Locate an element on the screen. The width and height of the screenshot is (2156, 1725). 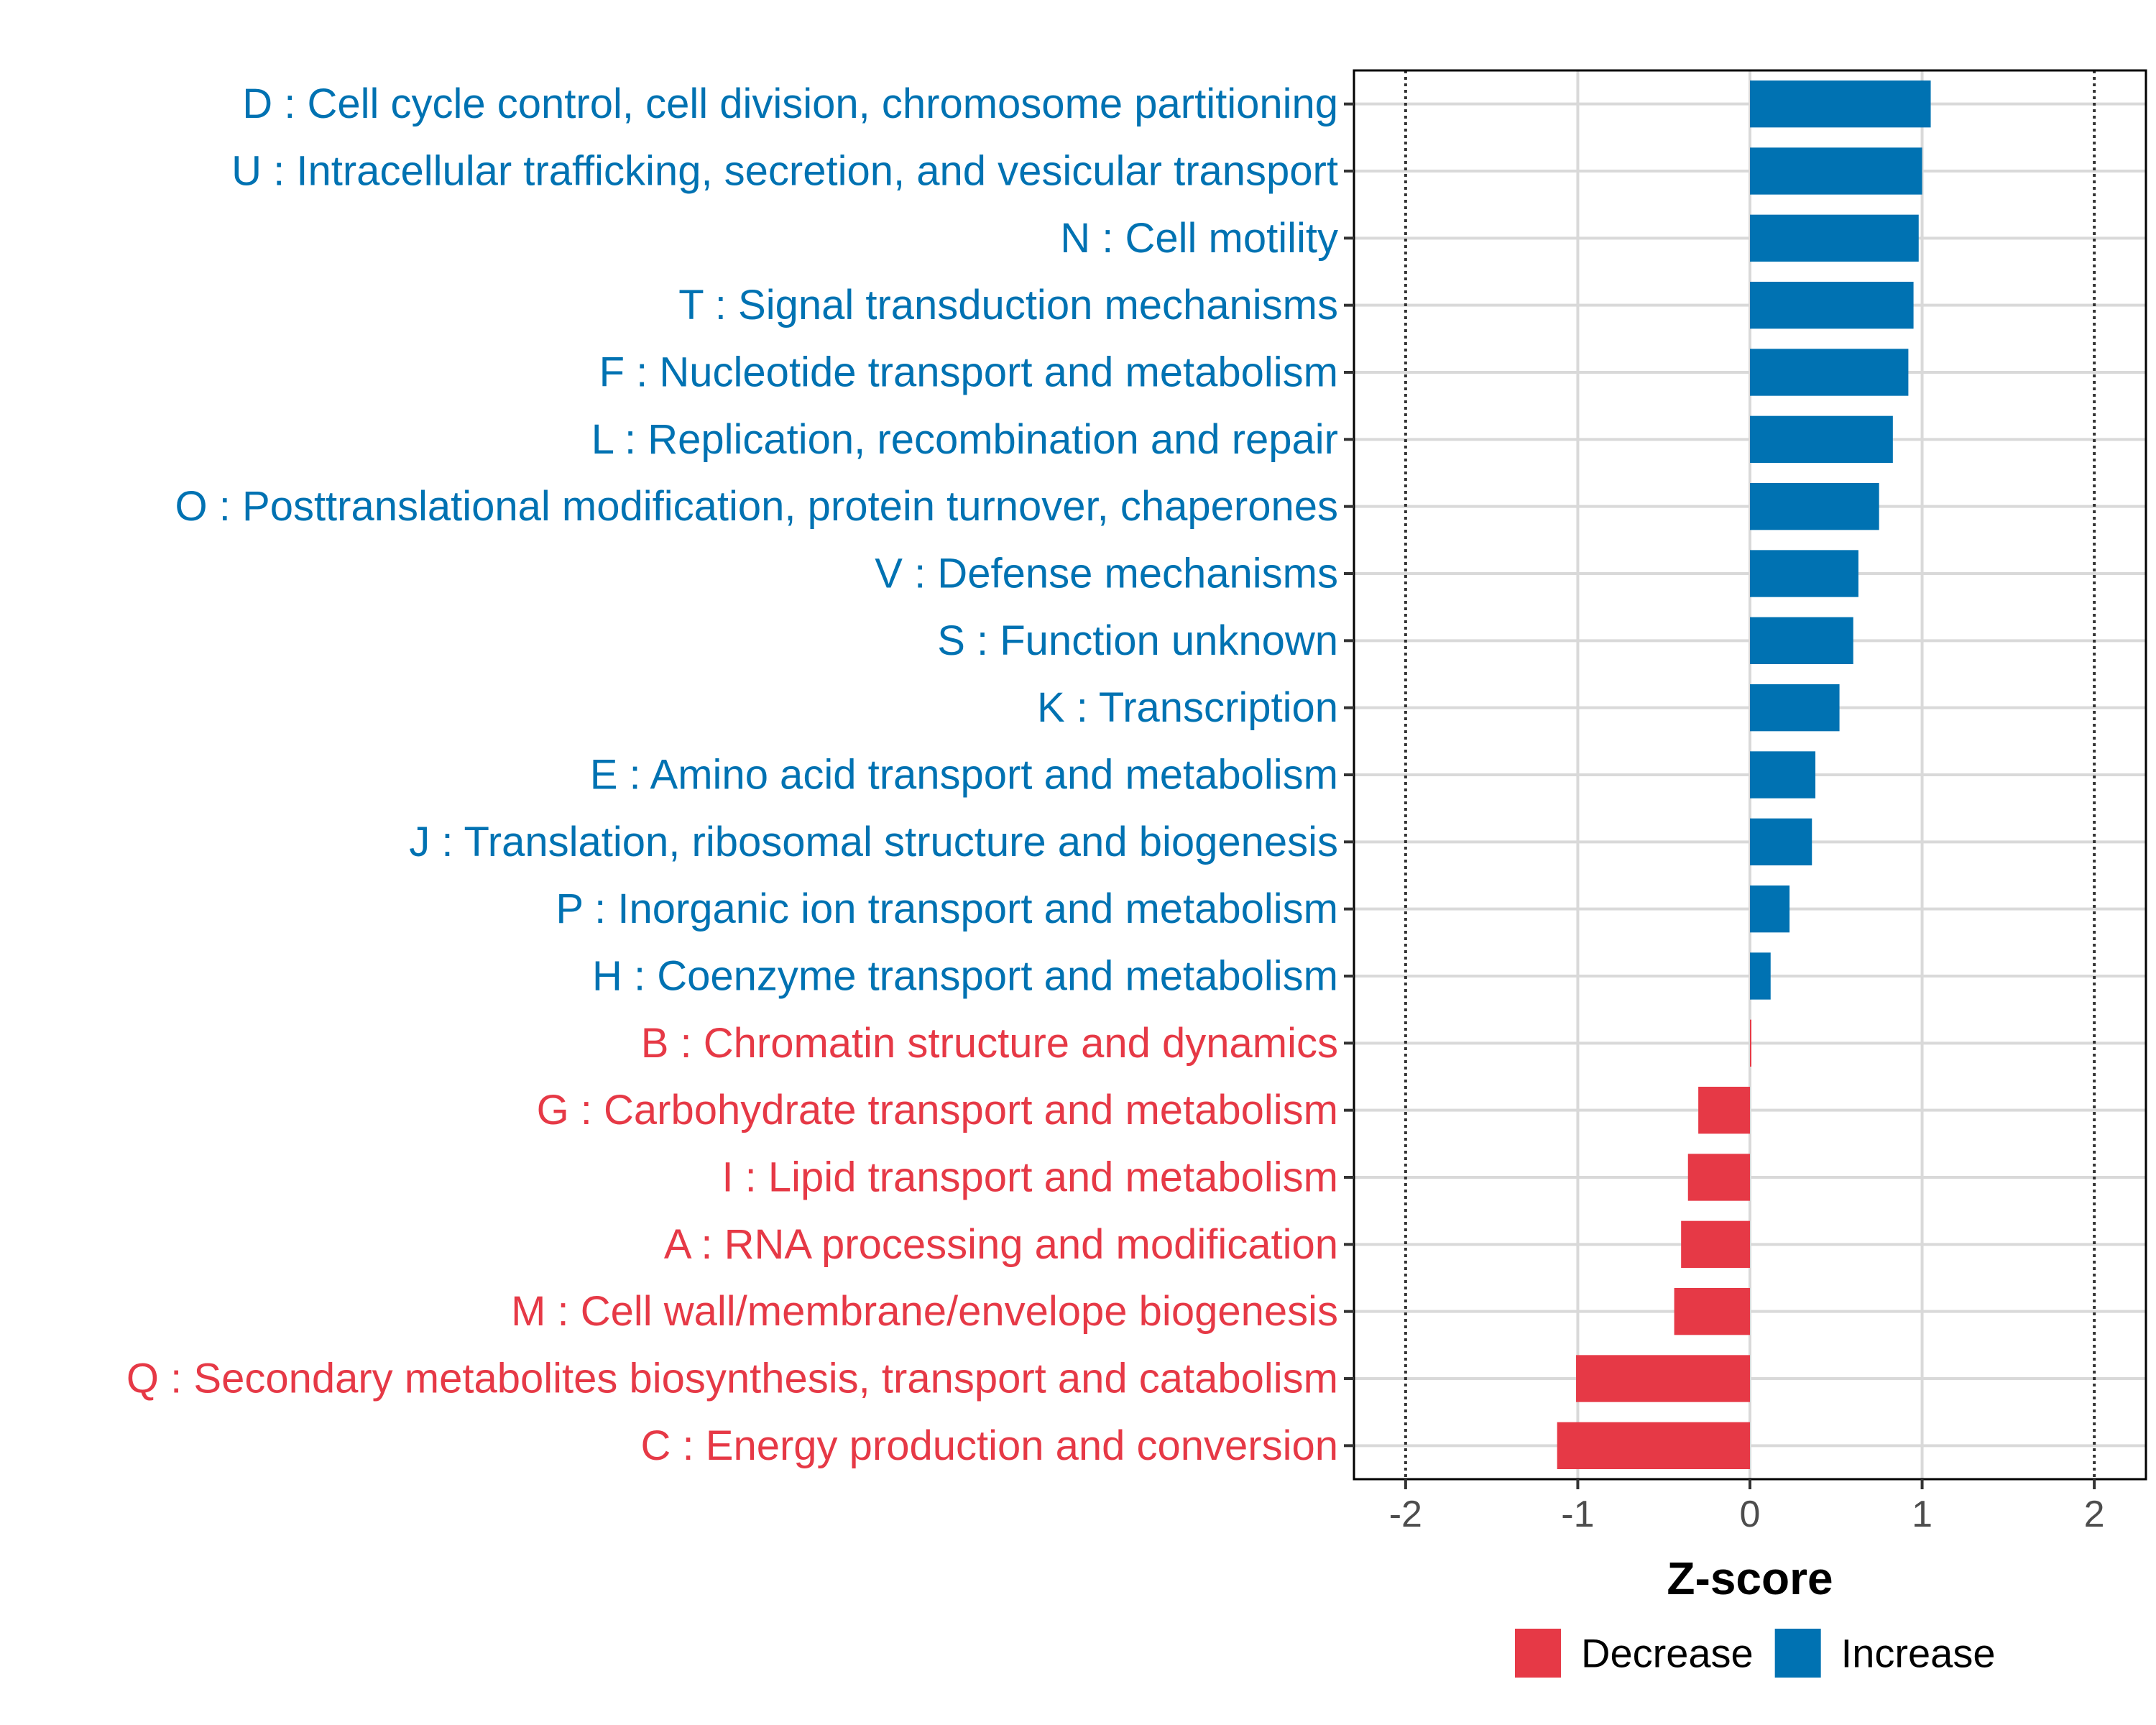
category-label: T : Signal transduction mechanisms is located at coordinates (1008, 305).